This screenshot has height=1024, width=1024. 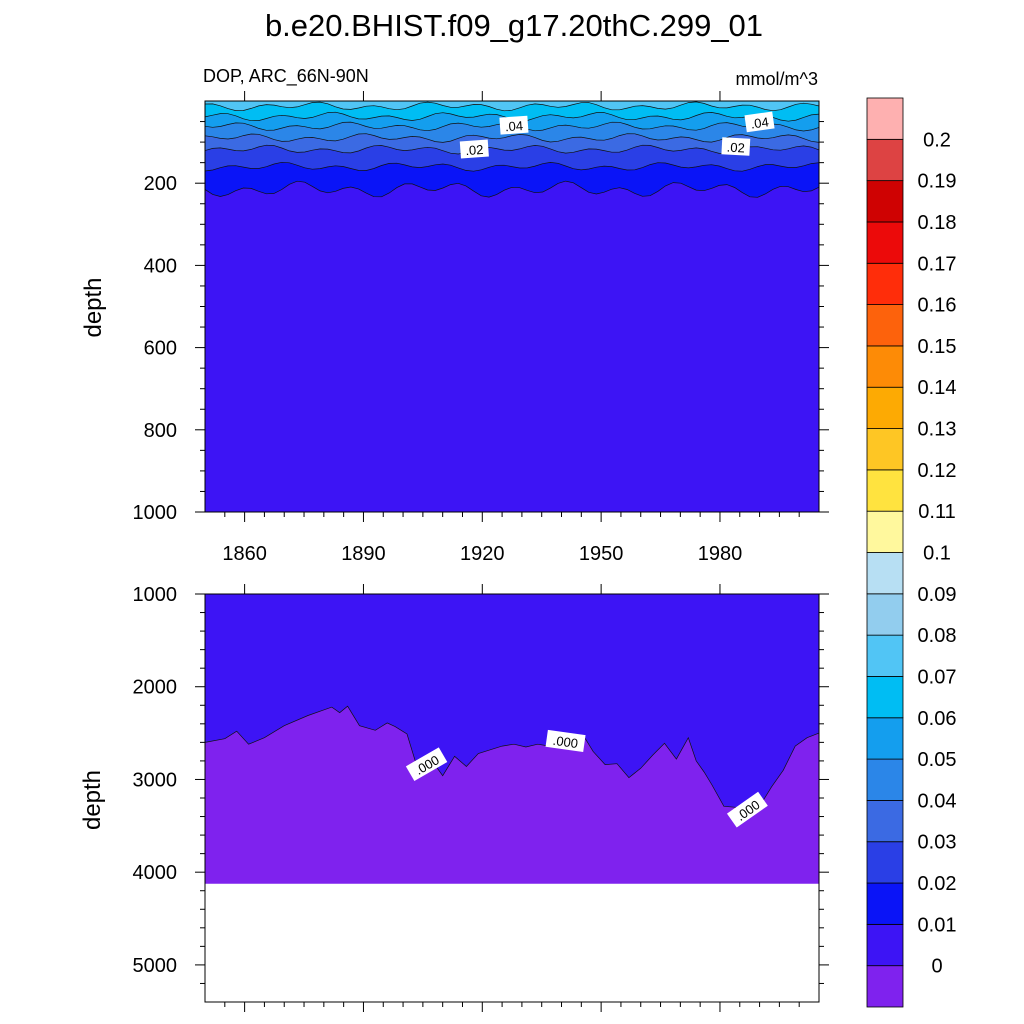 I want to click on colorbar-label: 0.01, so click(x=937, y=925).